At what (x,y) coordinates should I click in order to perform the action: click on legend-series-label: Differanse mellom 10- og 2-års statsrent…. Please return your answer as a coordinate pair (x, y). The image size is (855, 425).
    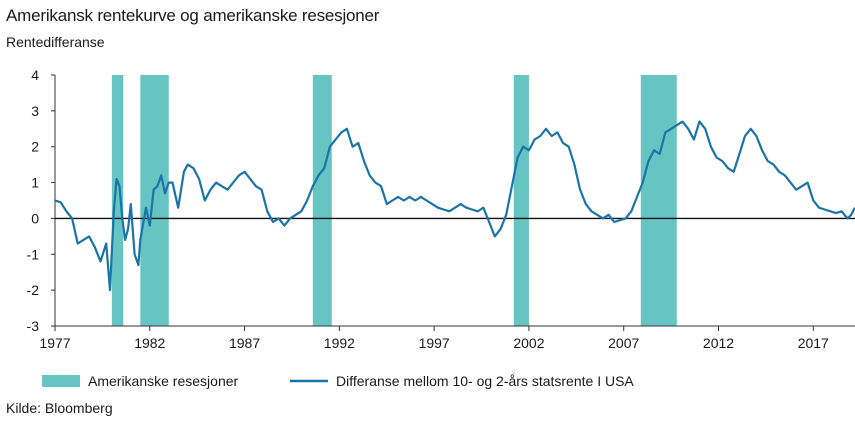
    Looking at the image, I should click on (485, 381).